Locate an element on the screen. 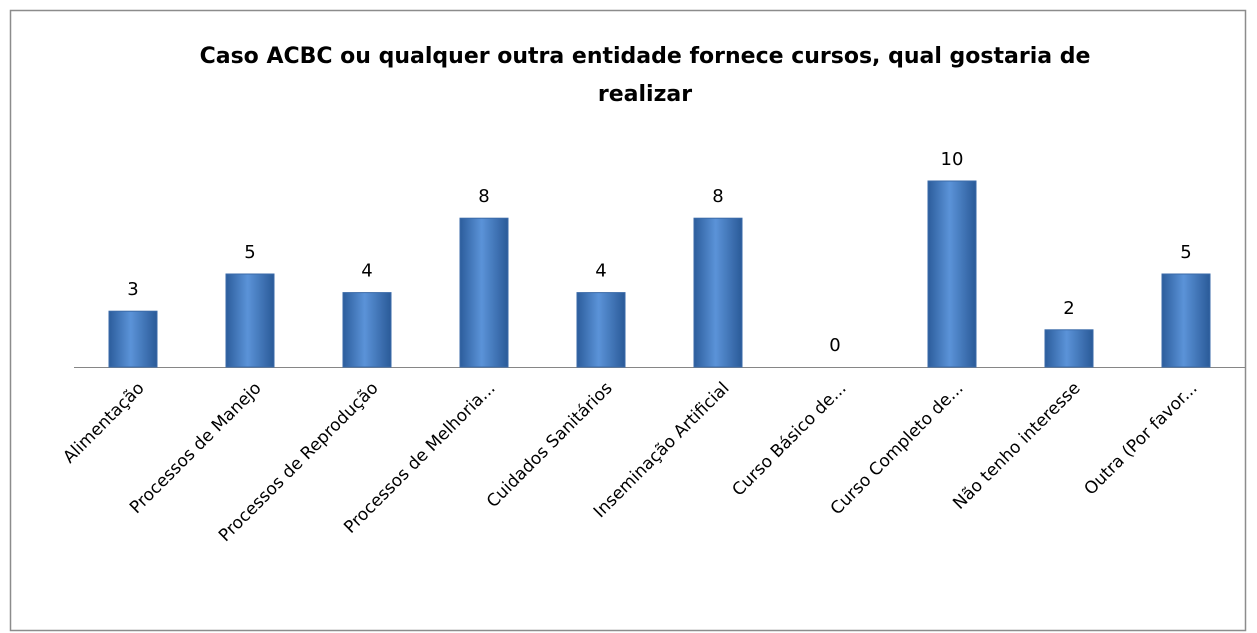 The width and height of the screenshot is (1257, 633). data-label: 3 is located at coordinates (132, 289).